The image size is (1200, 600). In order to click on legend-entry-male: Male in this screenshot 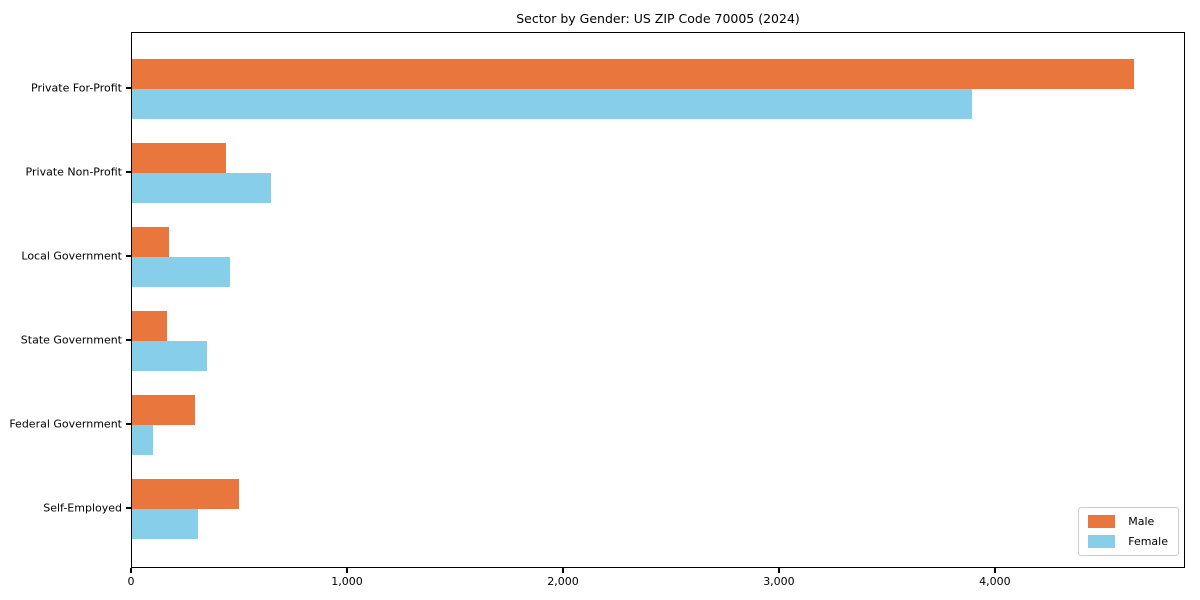, I will do `click(1128, 521)`.